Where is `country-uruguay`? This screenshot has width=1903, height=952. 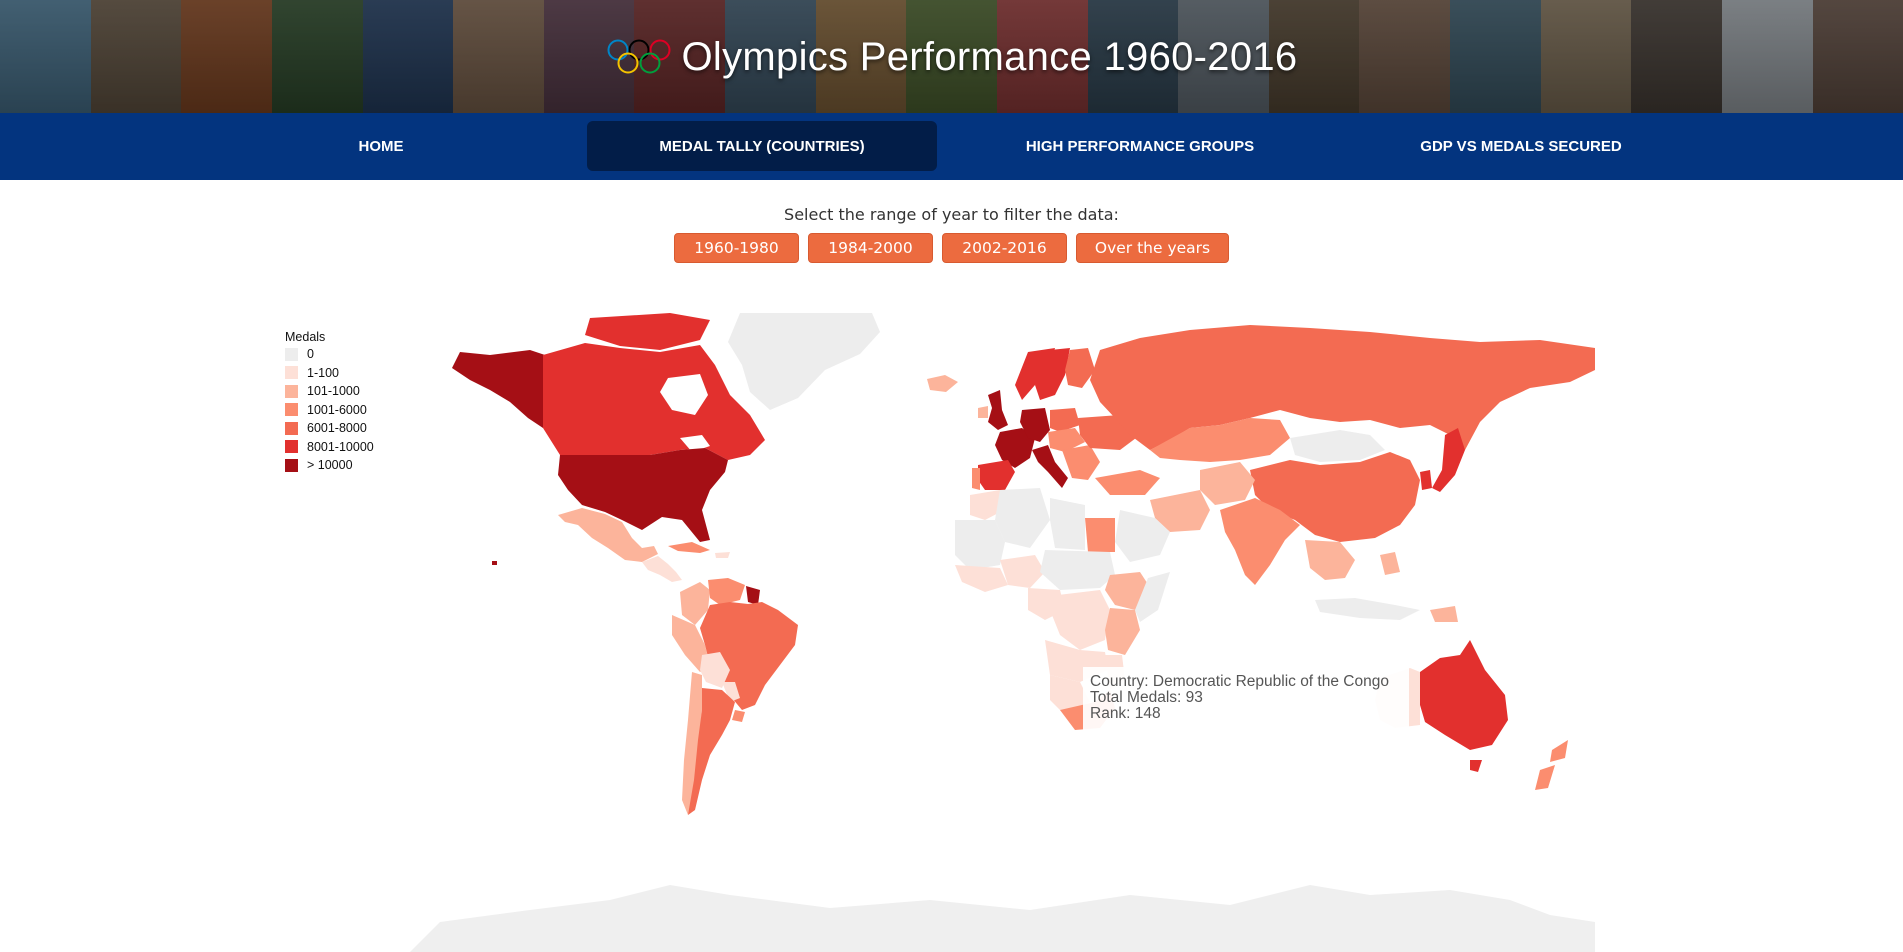
country-uruguay is located at coordinates (738, 716).